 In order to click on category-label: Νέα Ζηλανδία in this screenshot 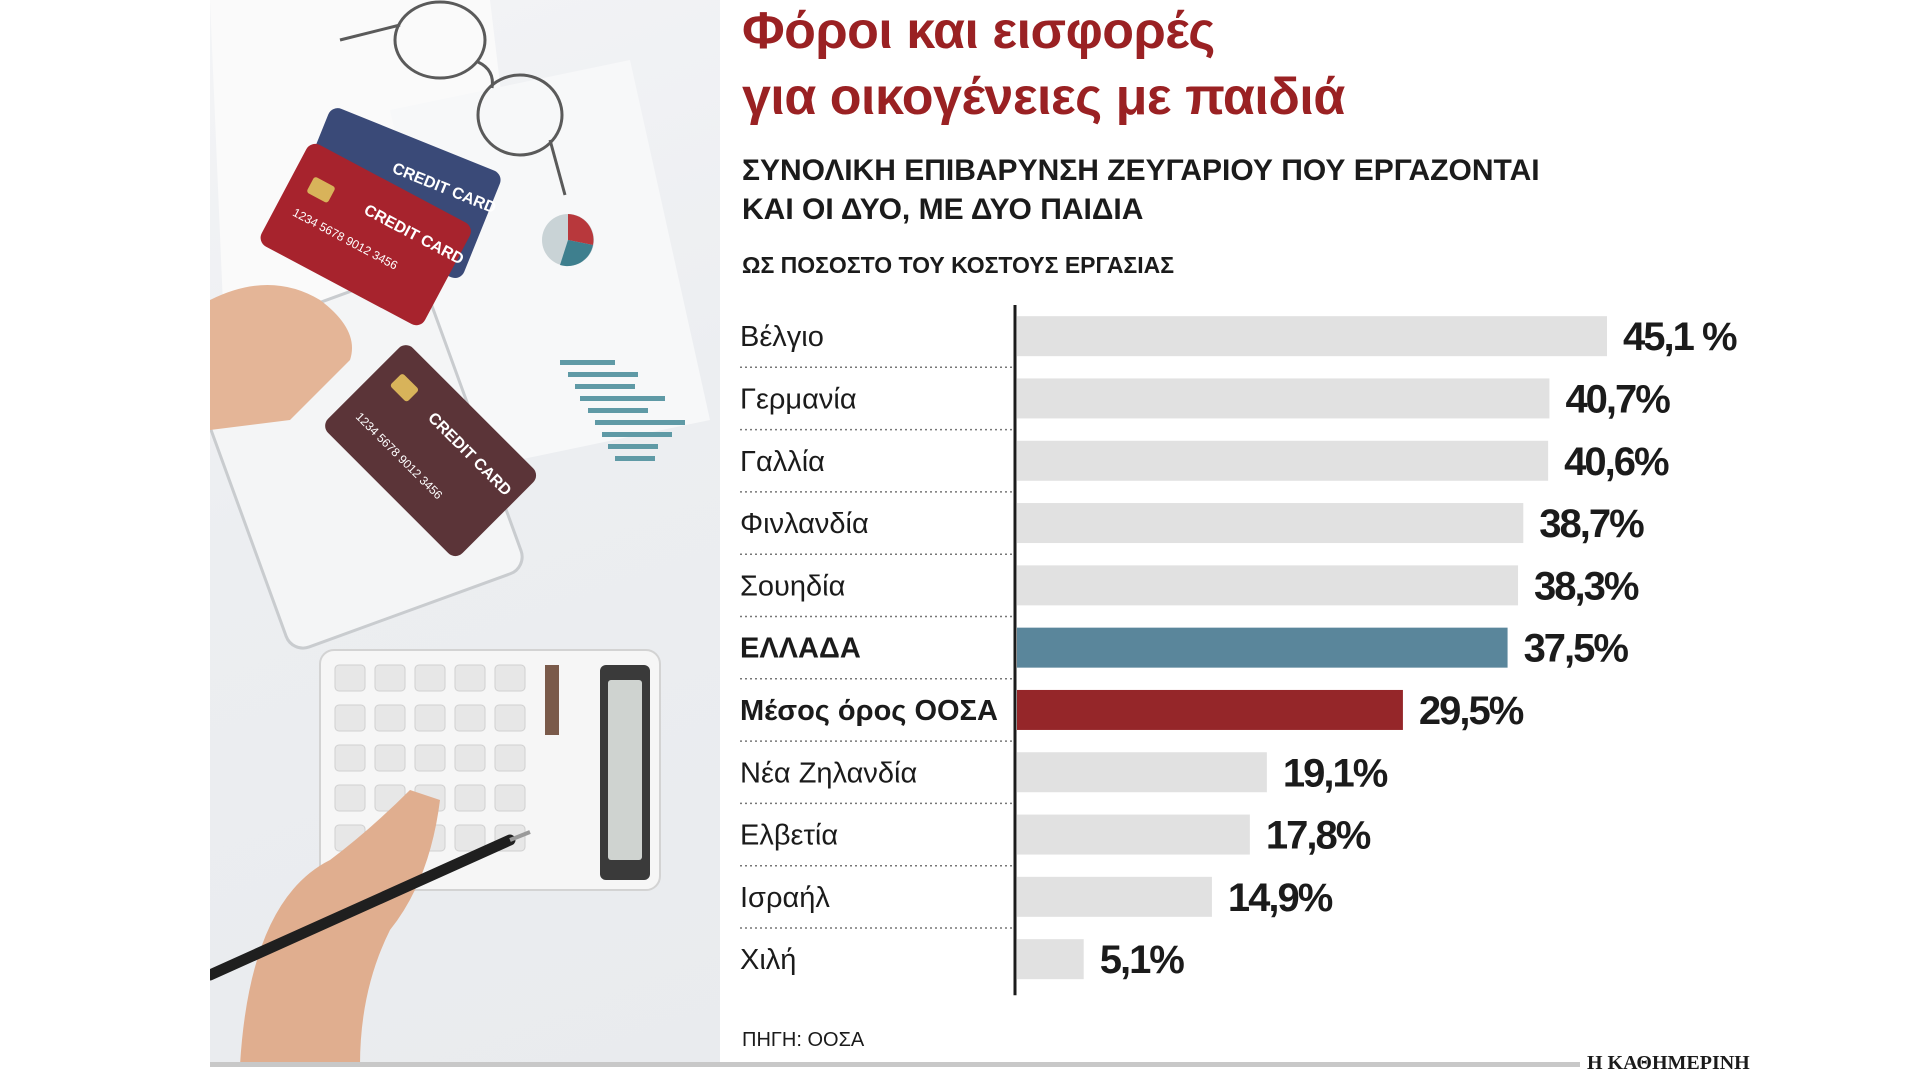, I will do `click(828, 773)`.